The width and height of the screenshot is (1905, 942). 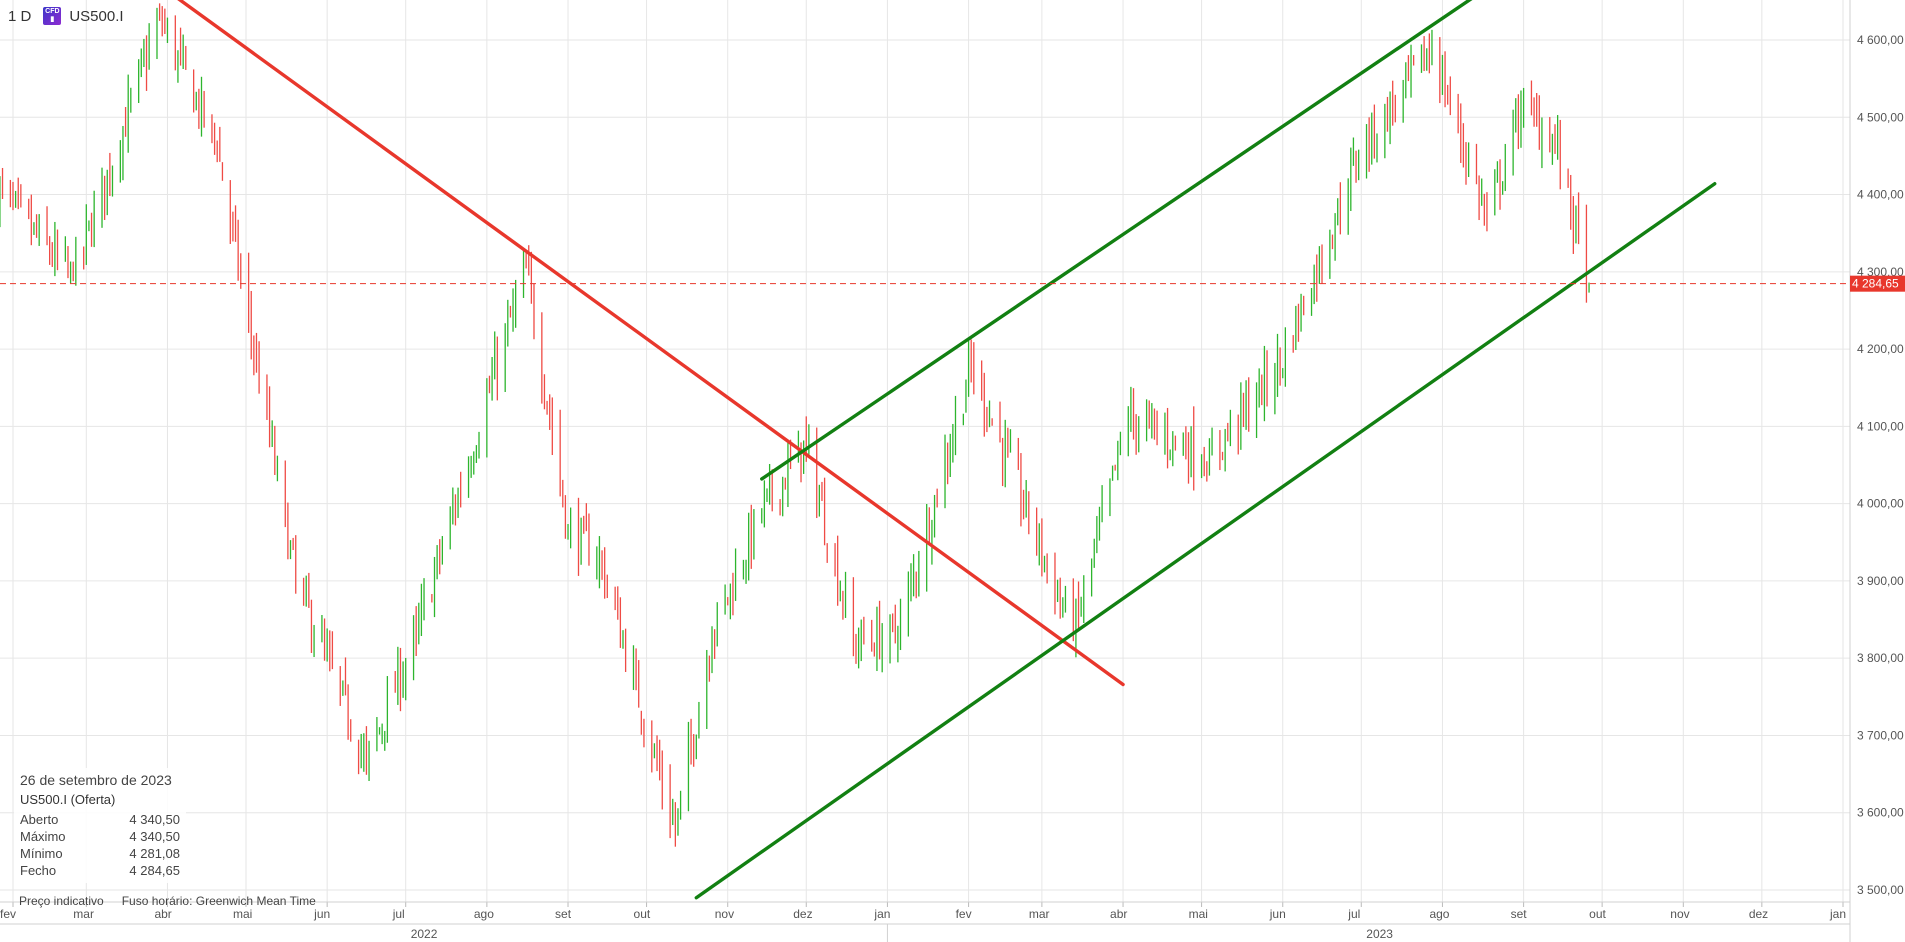 What do you see at coordinates (154, 853) in the screenshot?
I see `legend-value: 4 281,08` at bounding box center [154, 853].